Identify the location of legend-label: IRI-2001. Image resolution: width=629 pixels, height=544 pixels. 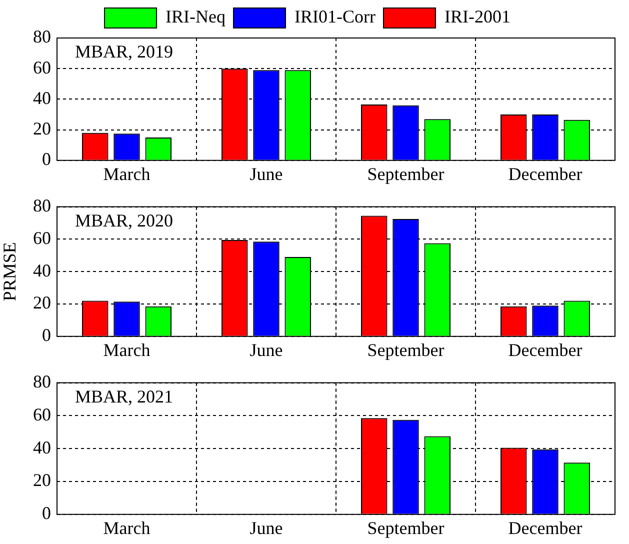
(477, 16).